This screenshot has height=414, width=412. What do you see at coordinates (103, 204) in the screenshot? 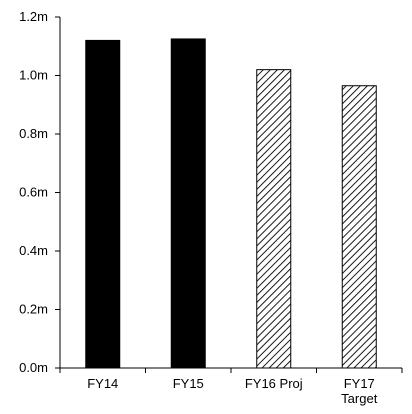
I see `bar-fy14` at bounding box center [103, 204].